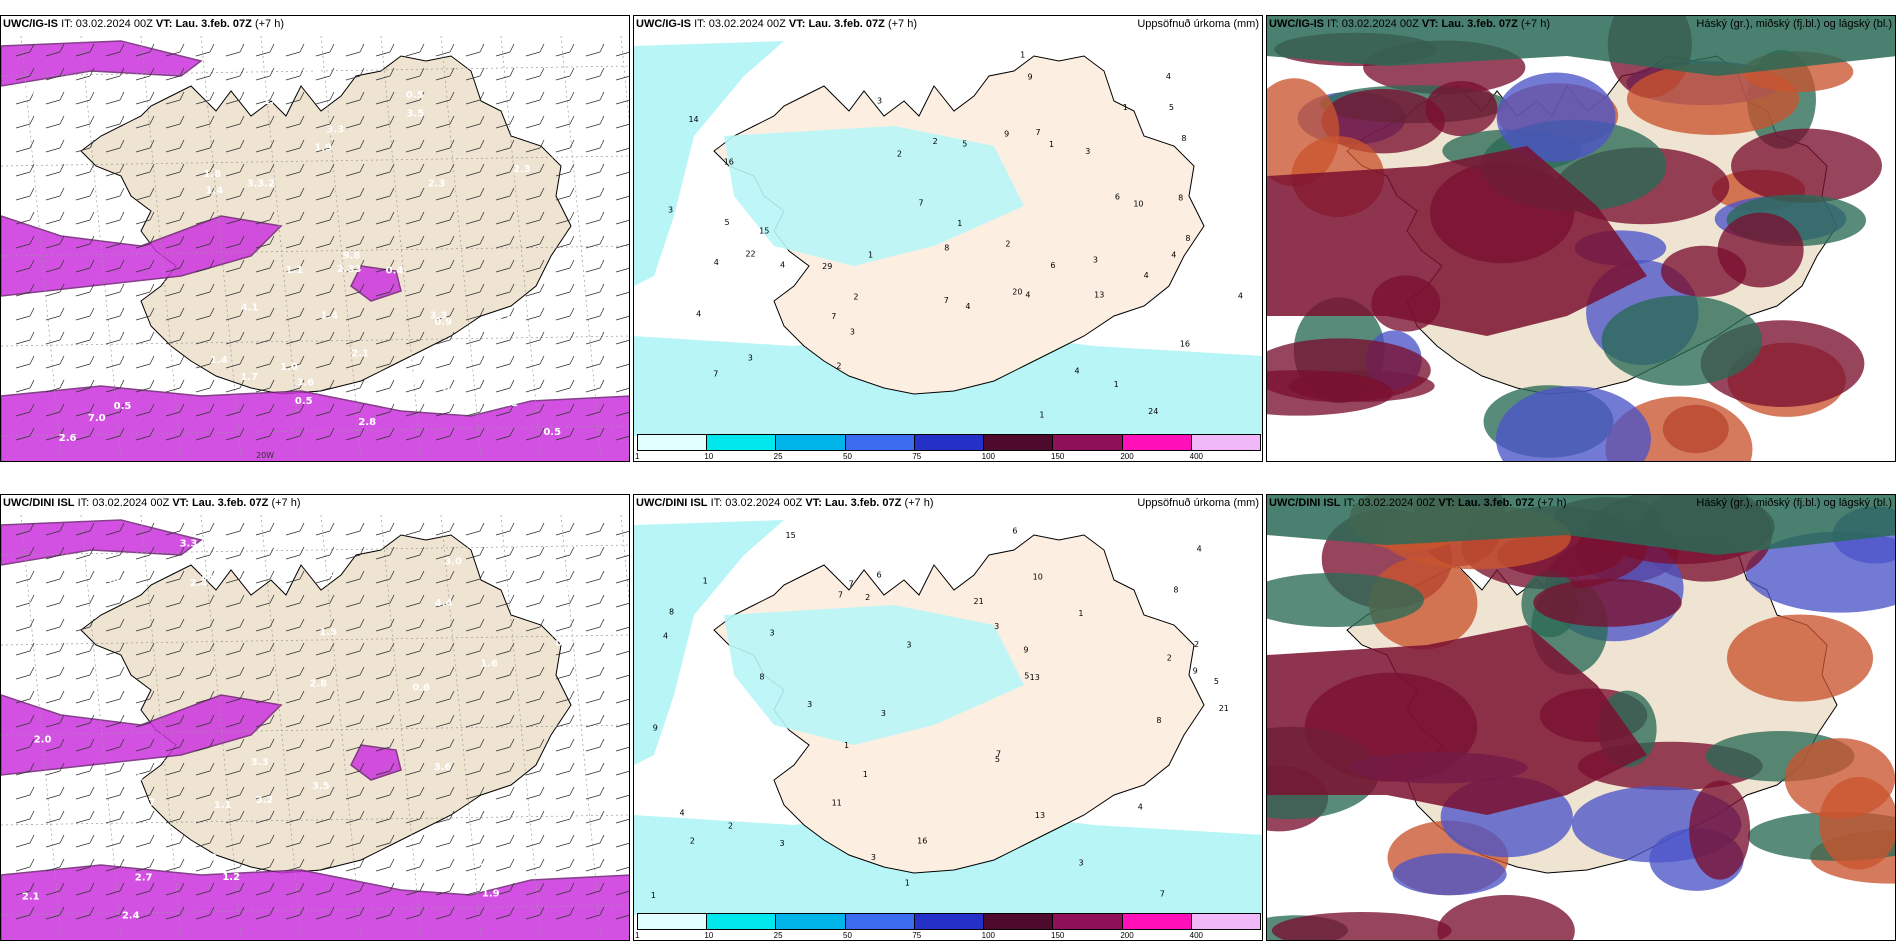 This screenshot has width=1900, height=950. What do you see at coordinates (501, 320) in the screenshot?
I see `wind-value: 18.9` at bounding box center [501, 320].